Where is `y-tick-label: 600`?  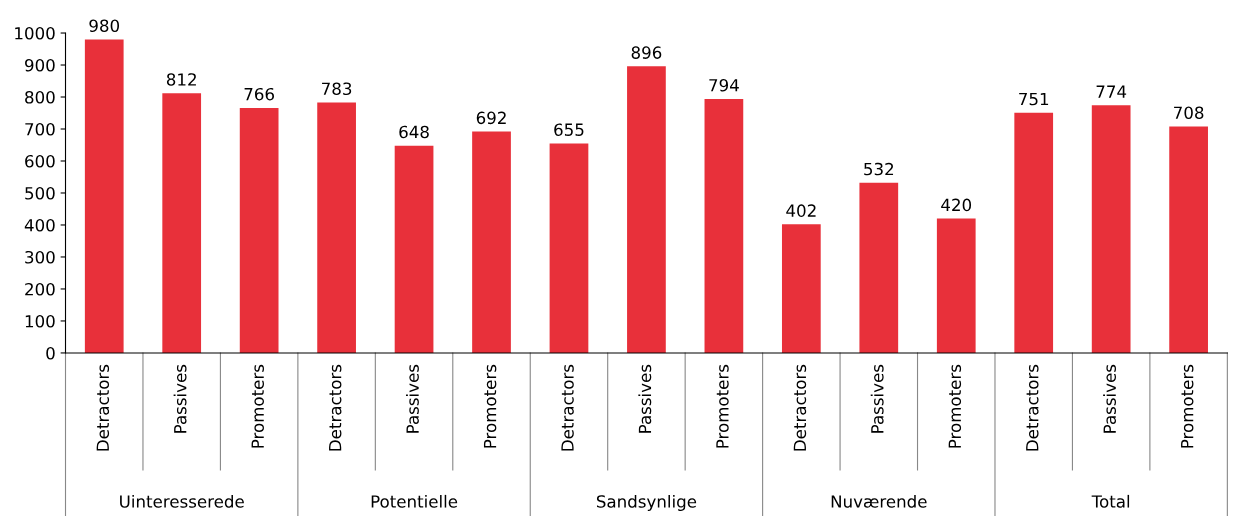
y-tick-label: 600 is located at coordinates (40, 161).